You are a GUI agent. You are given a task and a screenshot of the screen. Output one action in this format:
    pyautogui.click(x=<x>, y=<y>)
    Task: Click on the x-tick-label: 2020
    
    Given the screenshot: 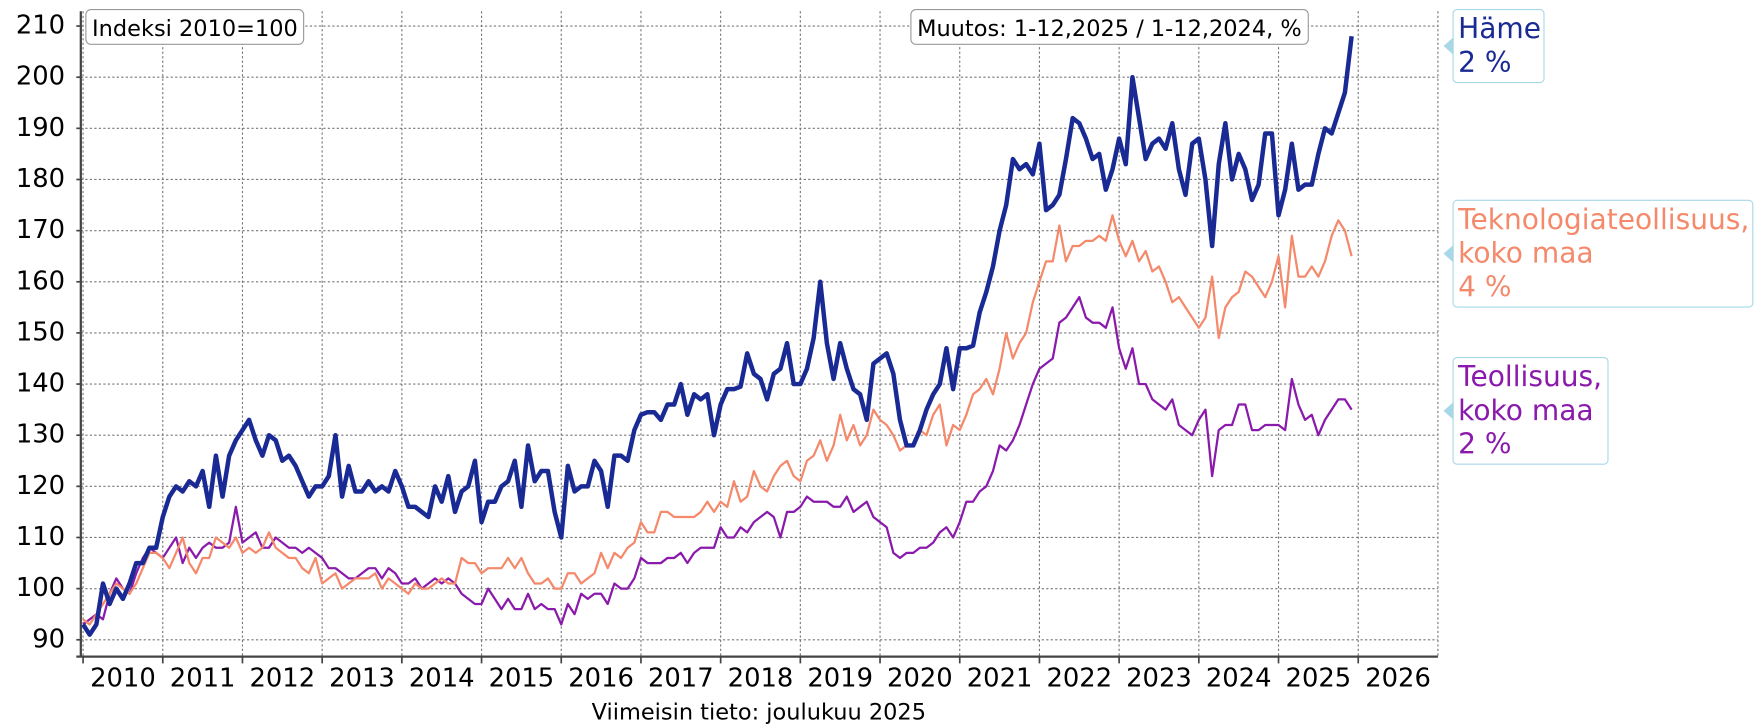 What is the action you would take?
    pyautogui.click(x=920, y=679)
    